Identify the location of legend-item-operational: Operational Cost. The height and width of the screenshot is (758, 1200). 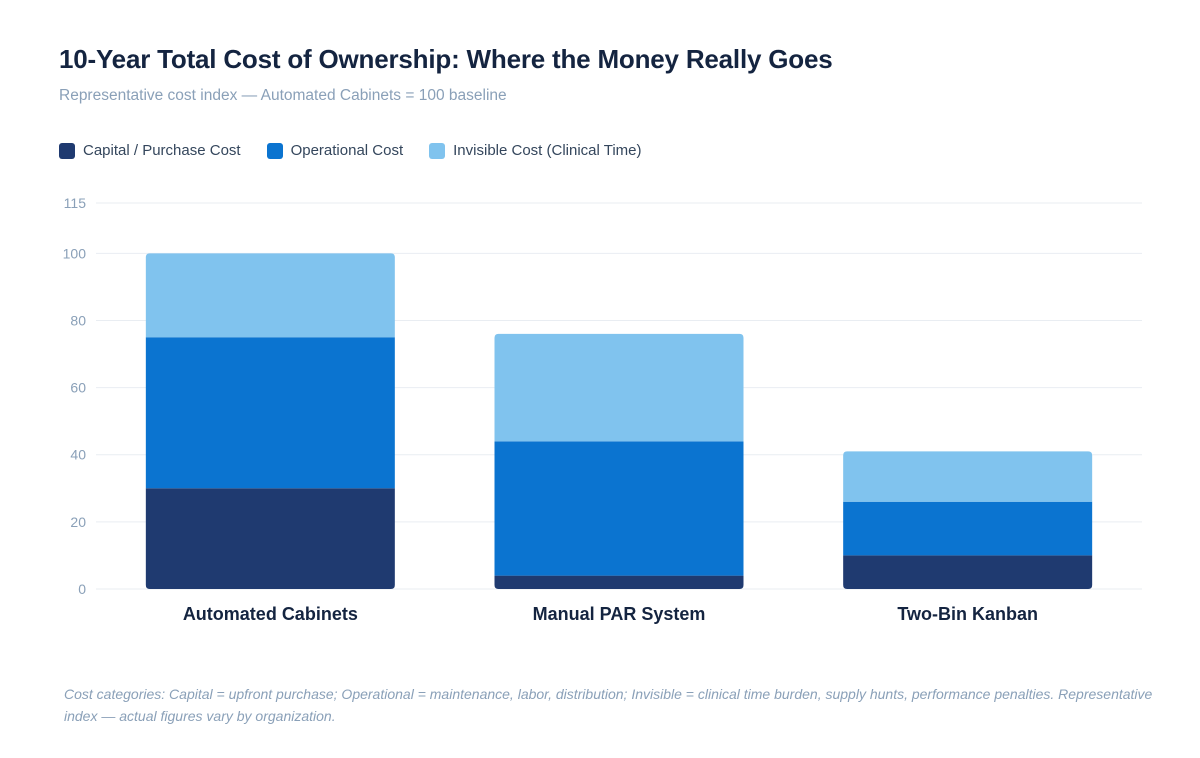
(335, 150).